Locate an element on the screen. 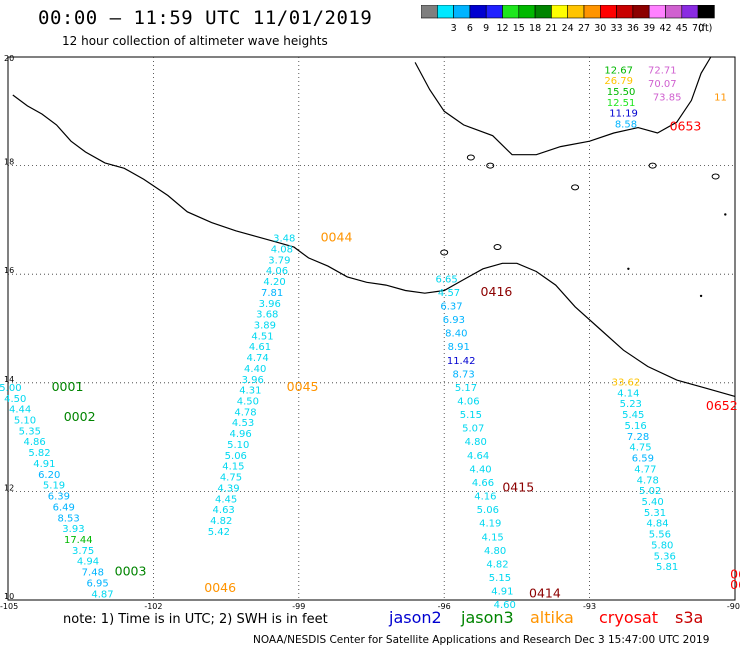 The height and width of the screenshot is (650, 740). wave-height-value: 11.19 is located at coordinates (623, 114).